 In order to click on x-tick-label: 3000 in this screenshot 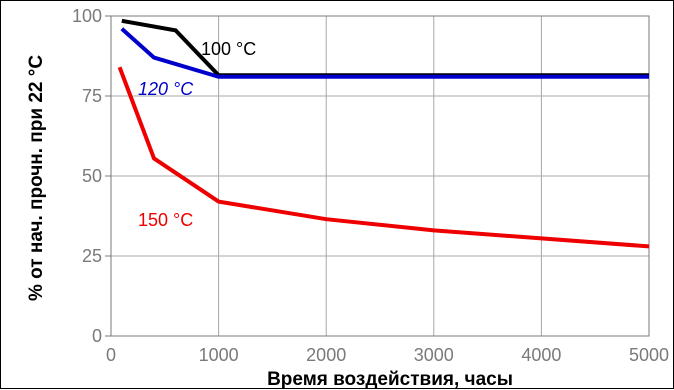, I will do `click(434, 355)`.